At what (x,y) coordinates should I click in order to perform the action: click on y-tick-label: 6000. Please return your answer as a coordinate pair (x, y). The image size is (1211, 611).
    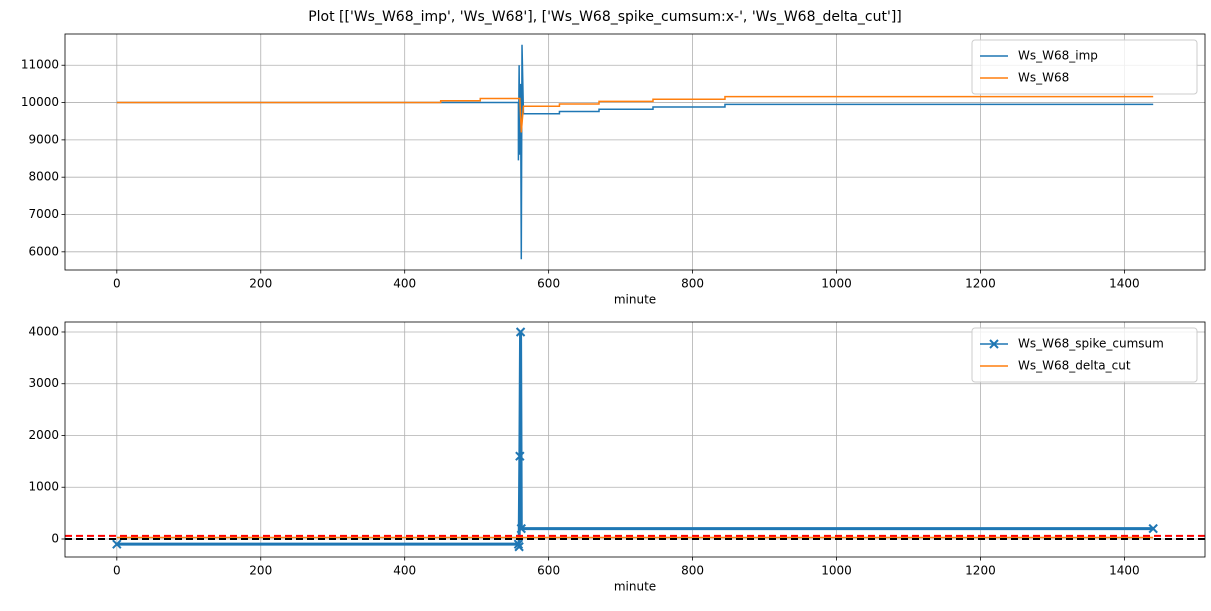
    Looking at the image, I should click on (43, 251).